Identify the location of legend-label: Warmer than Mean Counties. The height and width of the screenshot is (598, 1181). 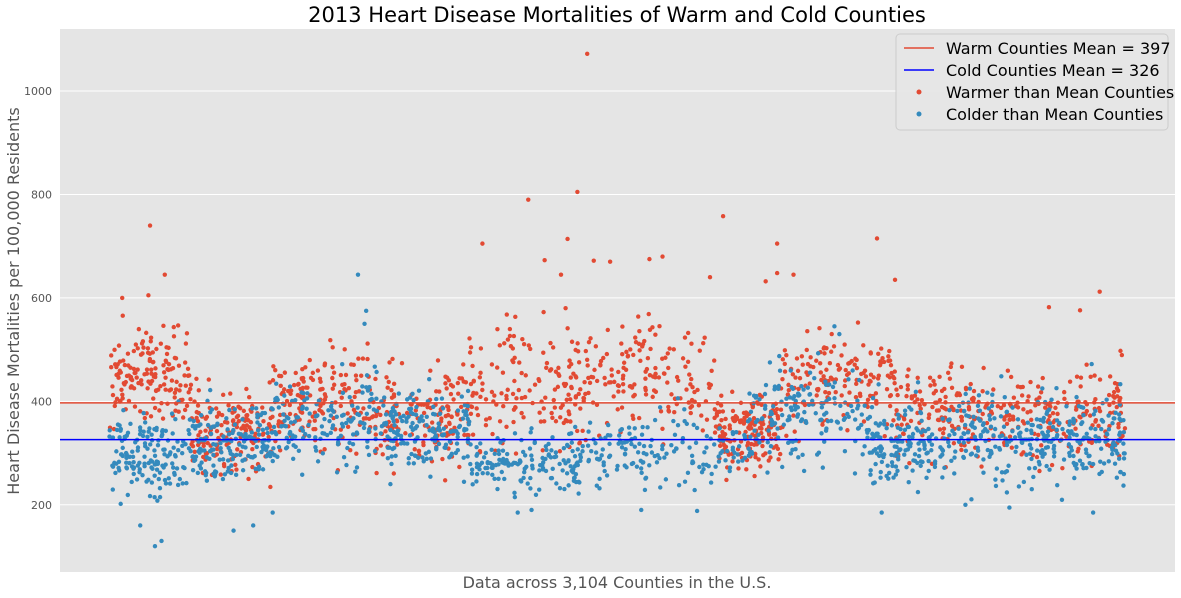
(1060, 92).